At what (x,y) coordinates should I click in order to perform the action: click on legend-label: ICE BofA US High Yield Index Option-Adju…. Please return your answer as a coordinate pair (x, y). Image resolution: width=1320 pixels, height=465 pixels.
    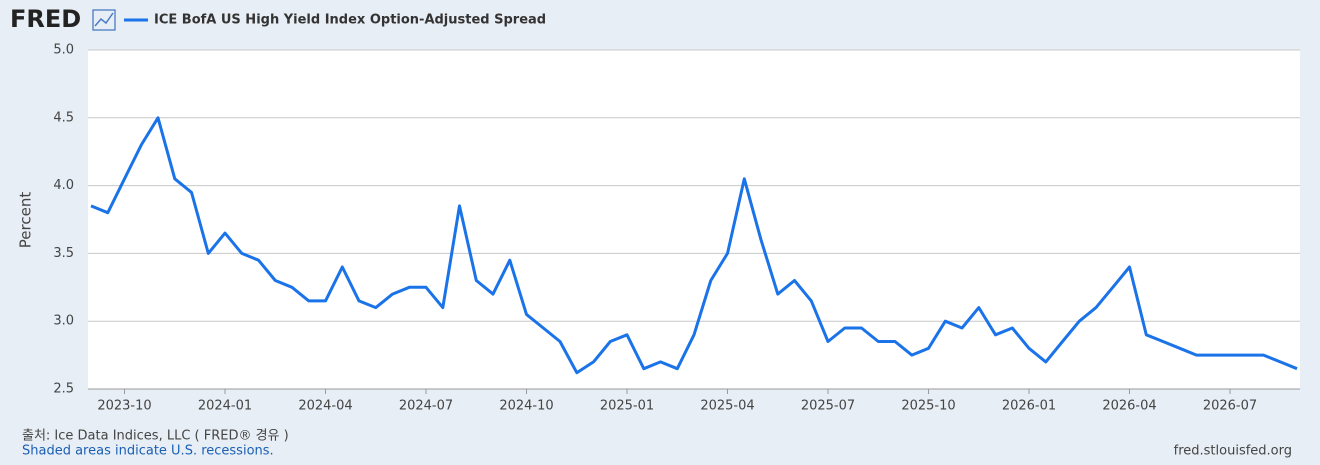
    Looking at the image, I should click on (350, 20).